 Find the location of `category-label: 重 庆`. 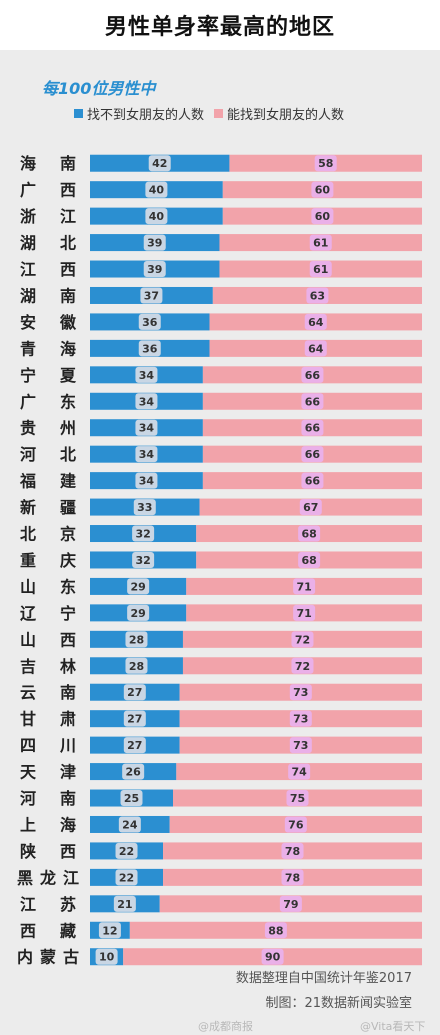

category-label: 重 庆 is located at coordinates (48, 560).